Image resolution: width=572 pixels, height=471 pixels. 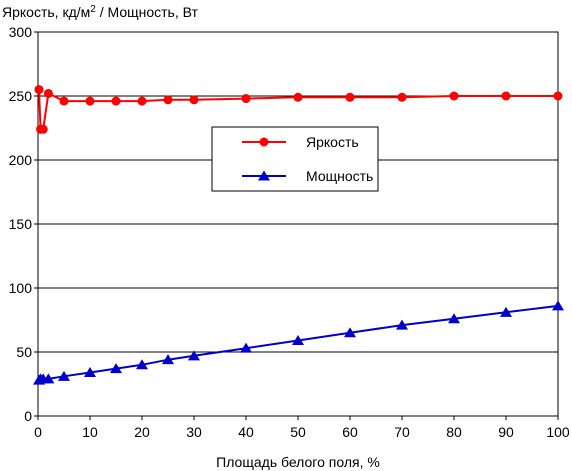 What do you see at coordinates (142, 432) in the screenshot?
I see `x-tick-label: 20` at bounding box center [142, 432].